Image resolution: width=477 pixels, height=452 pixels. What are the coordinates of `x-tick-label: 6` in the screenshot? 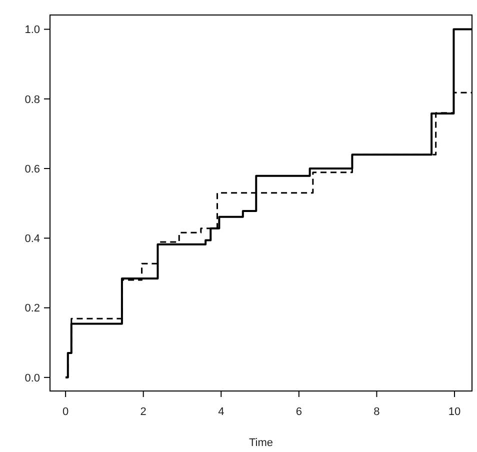 It's located at (299, 412).